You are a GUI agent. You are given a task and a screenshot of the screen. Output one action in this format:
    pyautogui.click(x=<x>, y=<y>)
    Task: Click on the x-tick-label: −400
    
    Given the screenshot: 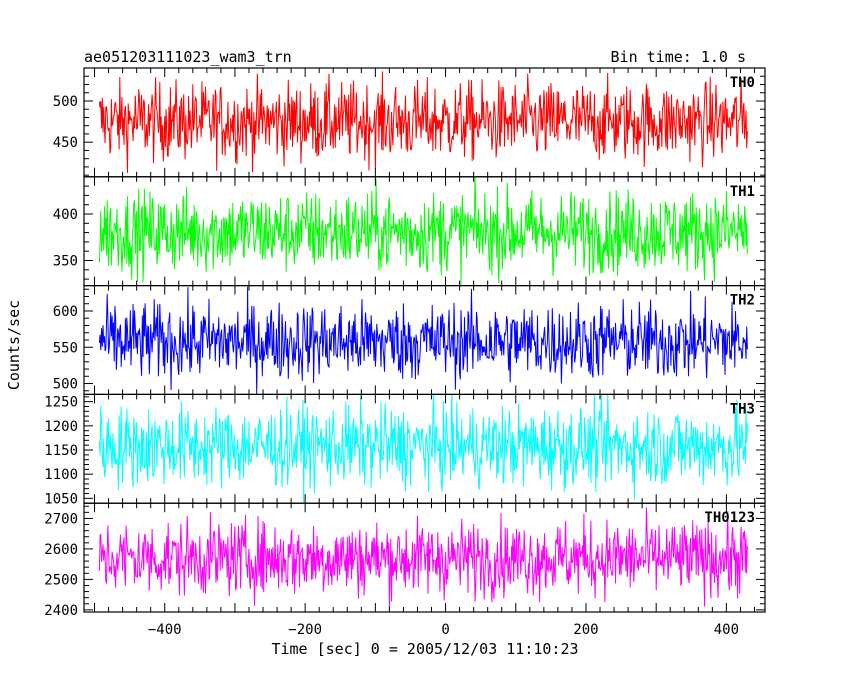 What is the action you would take?
    pyautogui.click(x=165, y=630)
    